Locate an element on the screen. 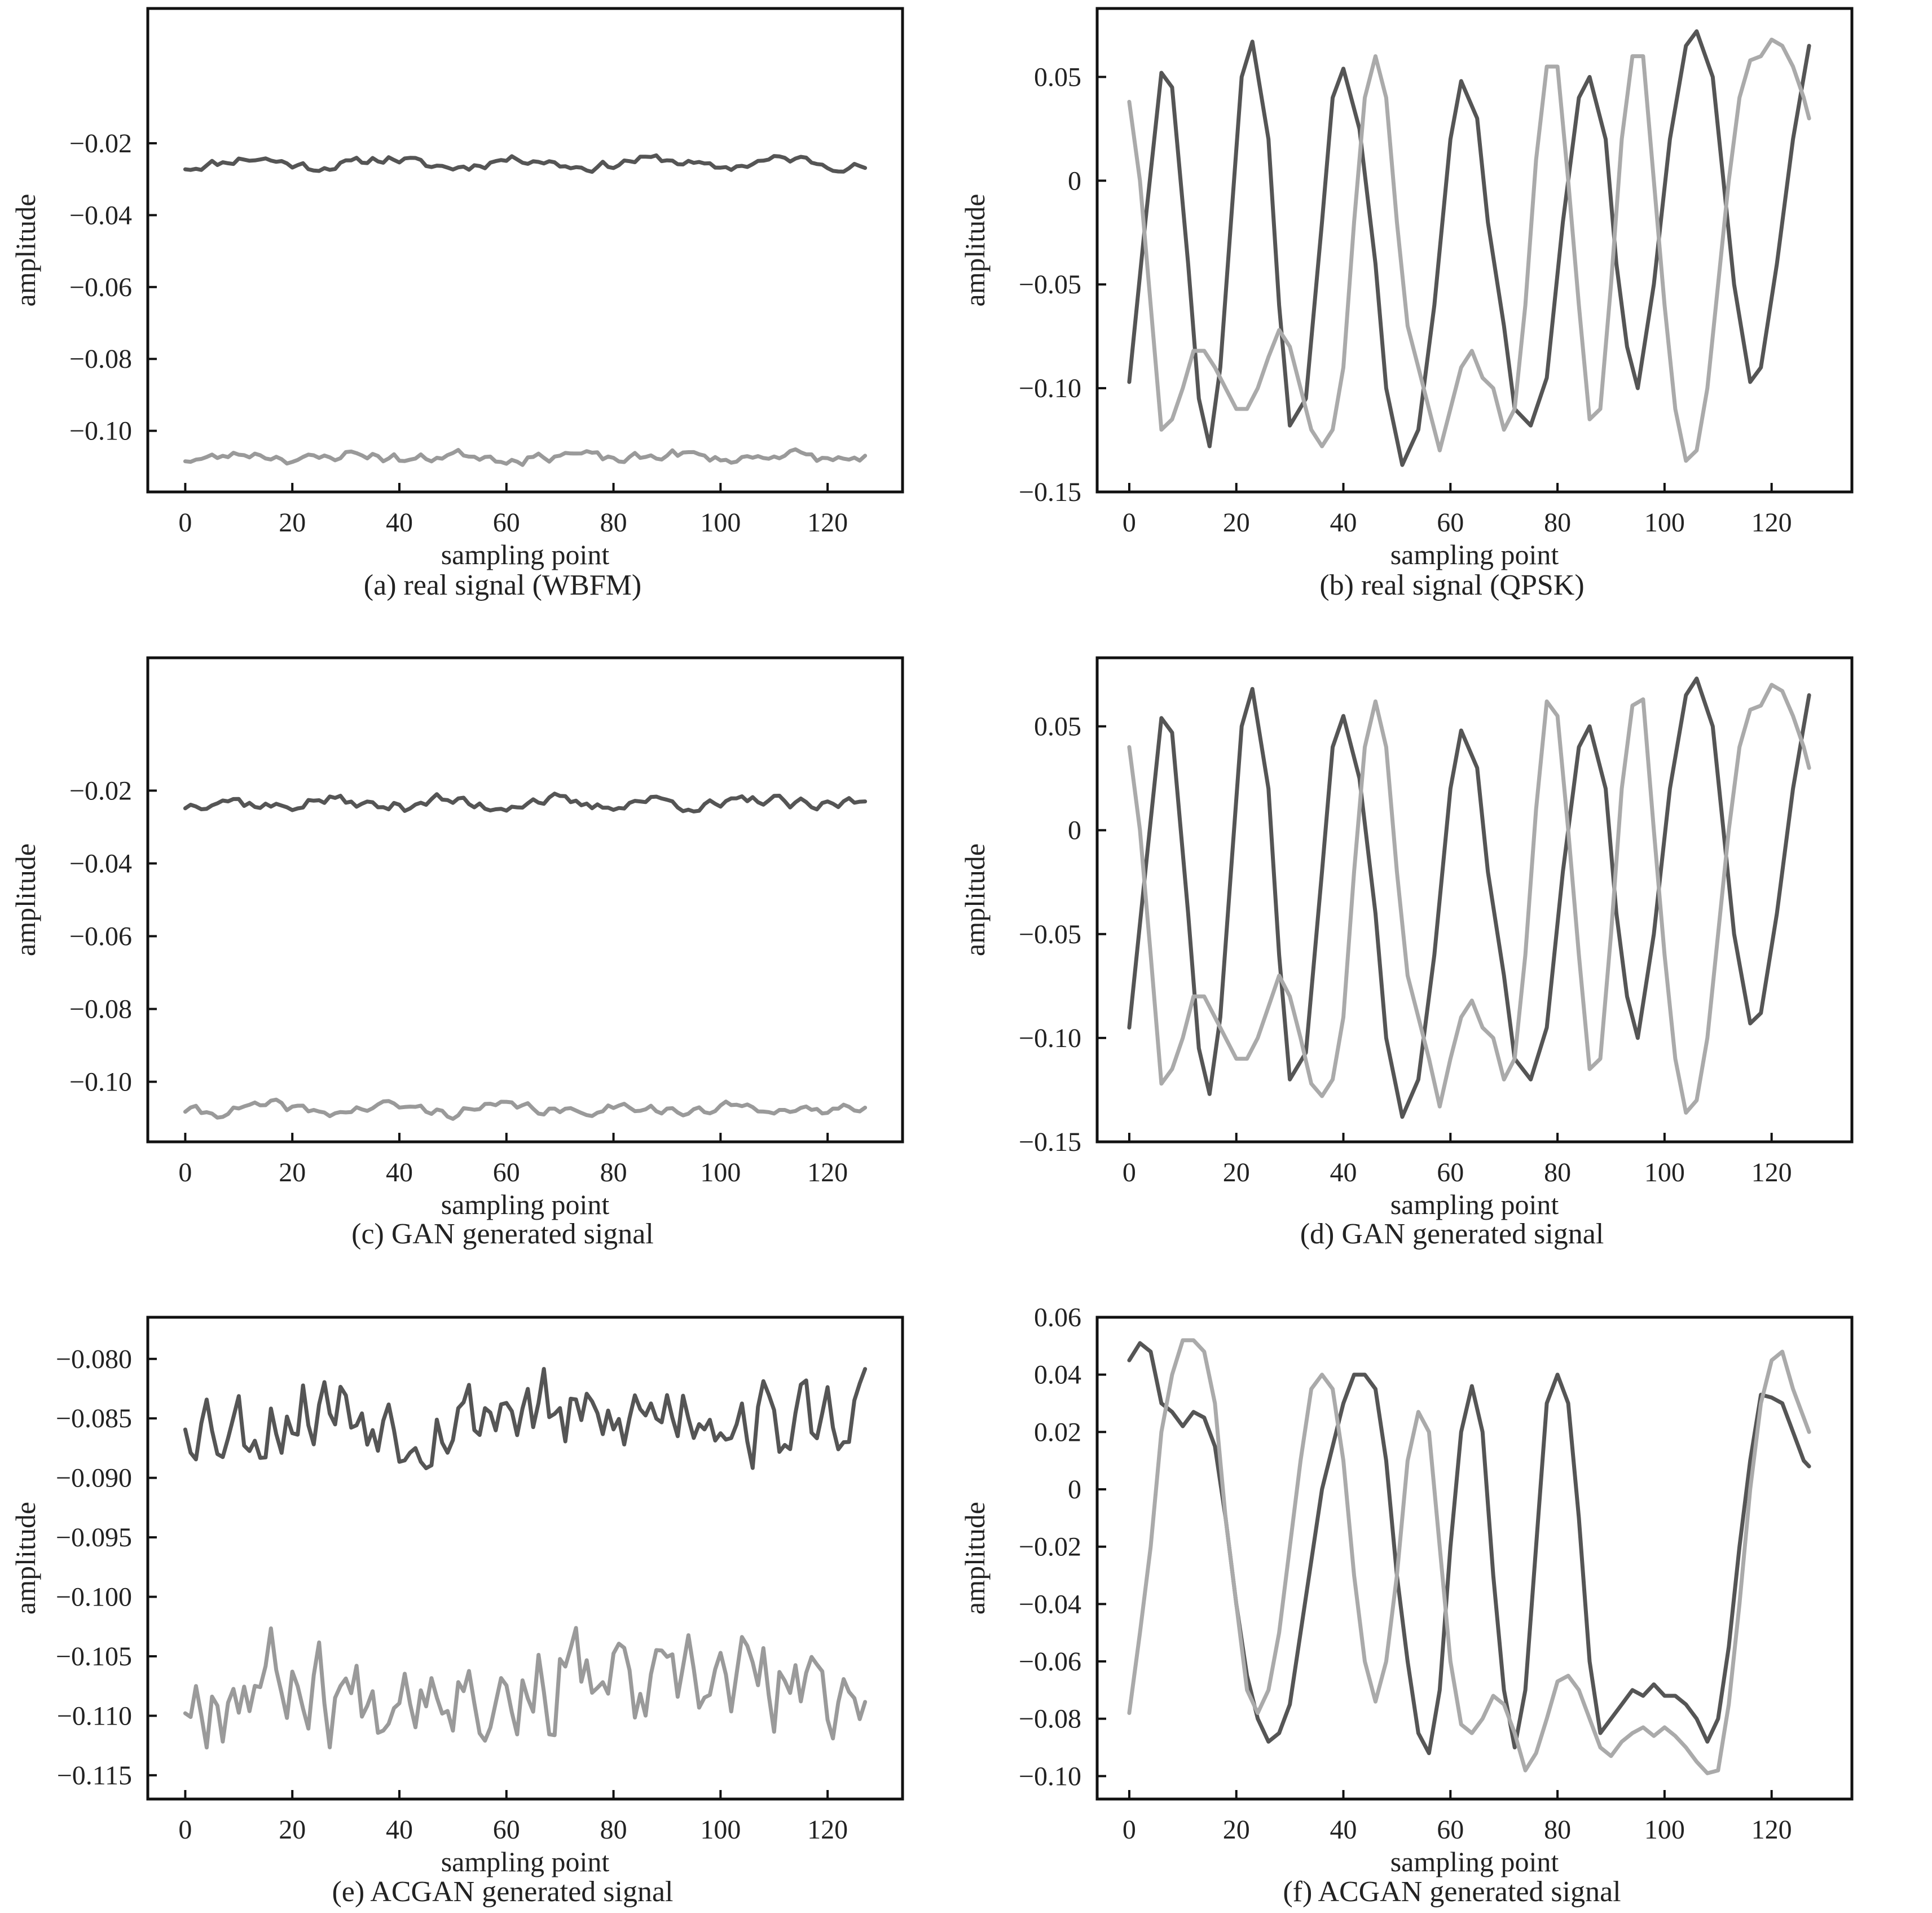 The image size is (1932, 1913). y-tick-label: −0.090 is located at coordinates (94, 1478).